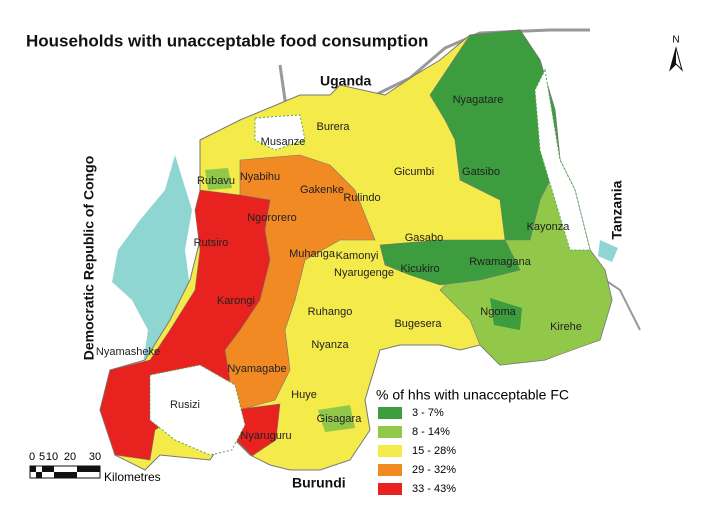  I want to click on district-label: Nyagatare, so click(478, 100).